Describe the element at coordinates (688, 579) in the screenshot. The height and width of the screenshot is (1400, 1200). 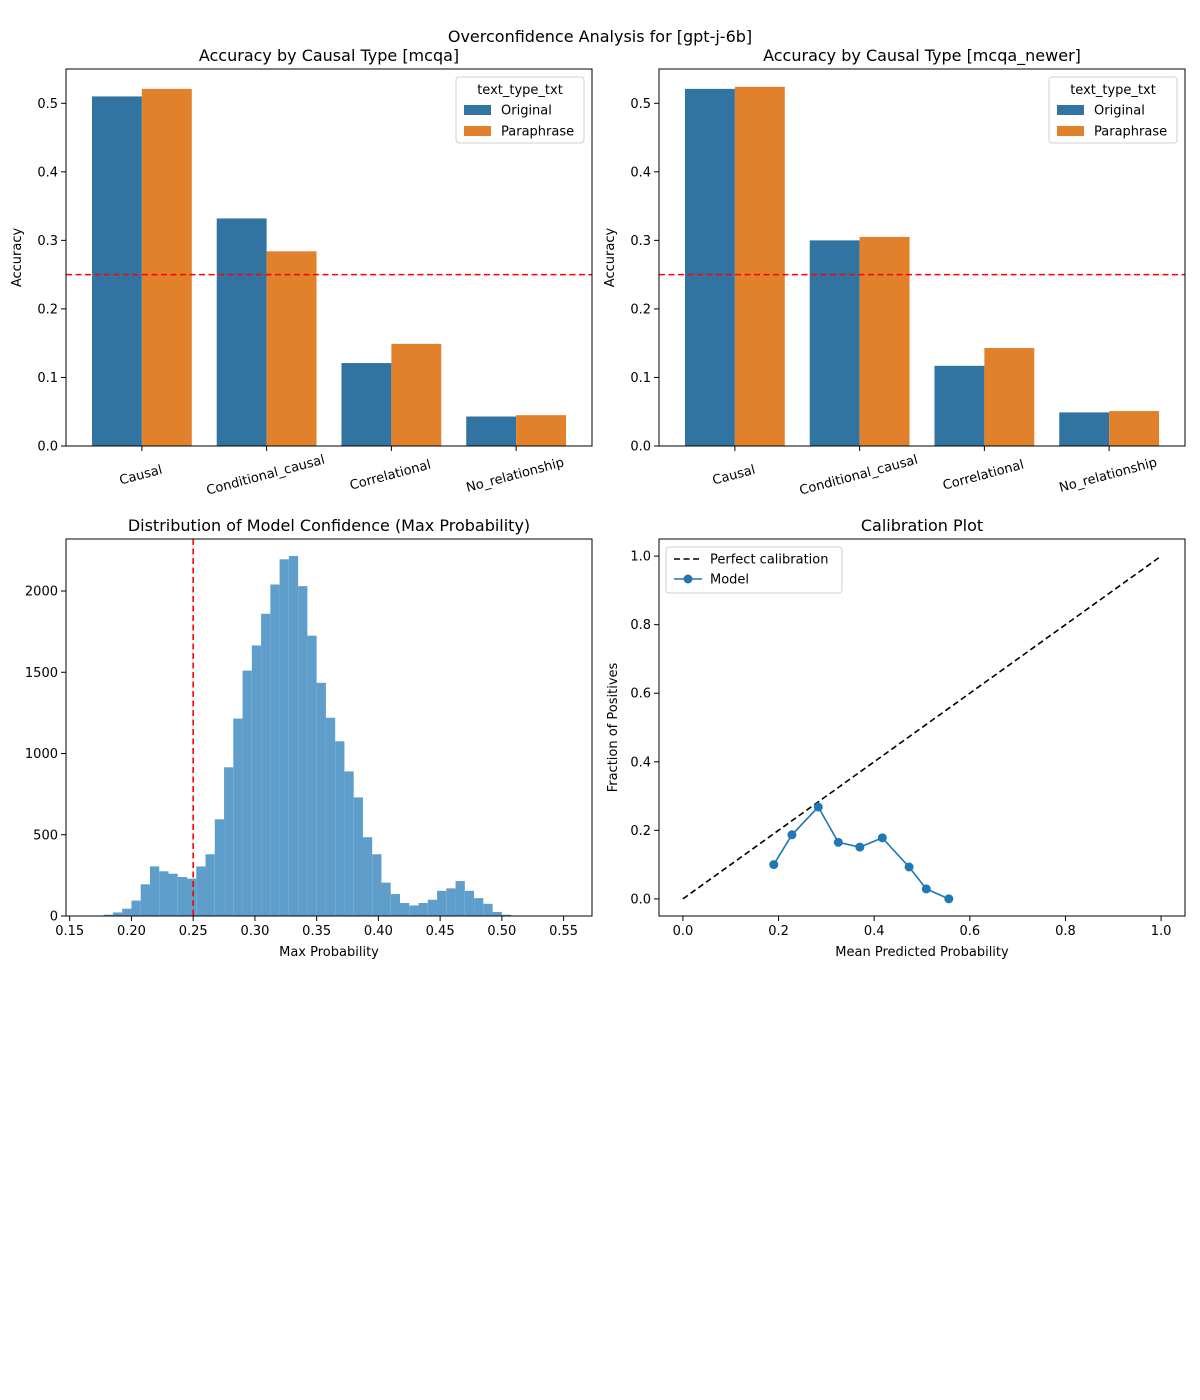
I see `calibration-legend-swatch-model-point` at that location.